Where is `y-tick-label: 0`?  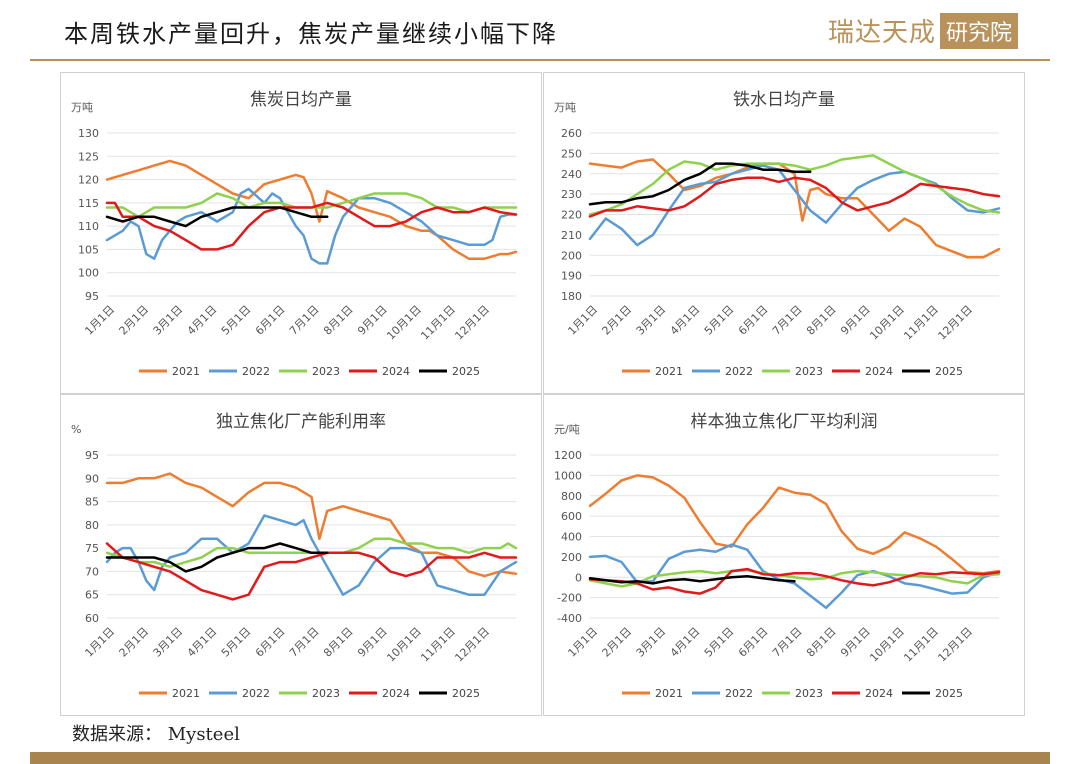
y-tick-label: 0 is located at coordinates (578, 577).